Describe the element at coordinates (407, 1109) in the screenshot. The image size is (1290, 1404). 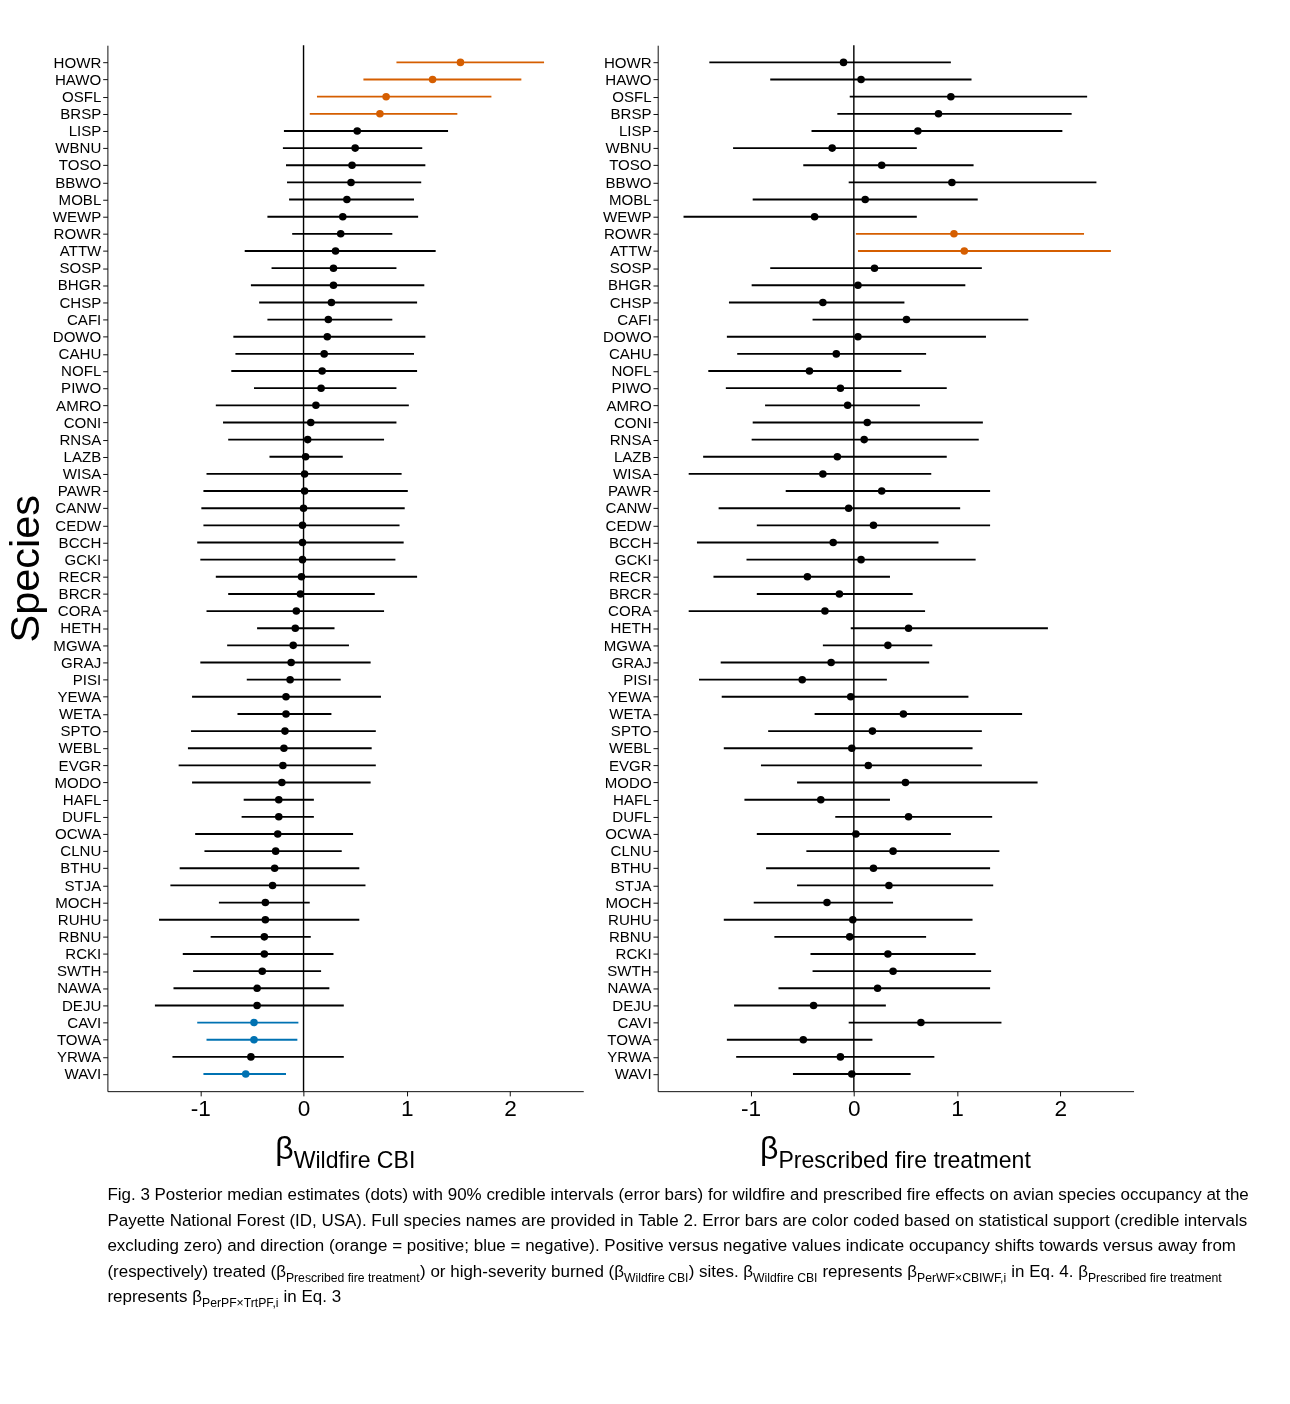
I see `x-tick-label: 1` at that location.